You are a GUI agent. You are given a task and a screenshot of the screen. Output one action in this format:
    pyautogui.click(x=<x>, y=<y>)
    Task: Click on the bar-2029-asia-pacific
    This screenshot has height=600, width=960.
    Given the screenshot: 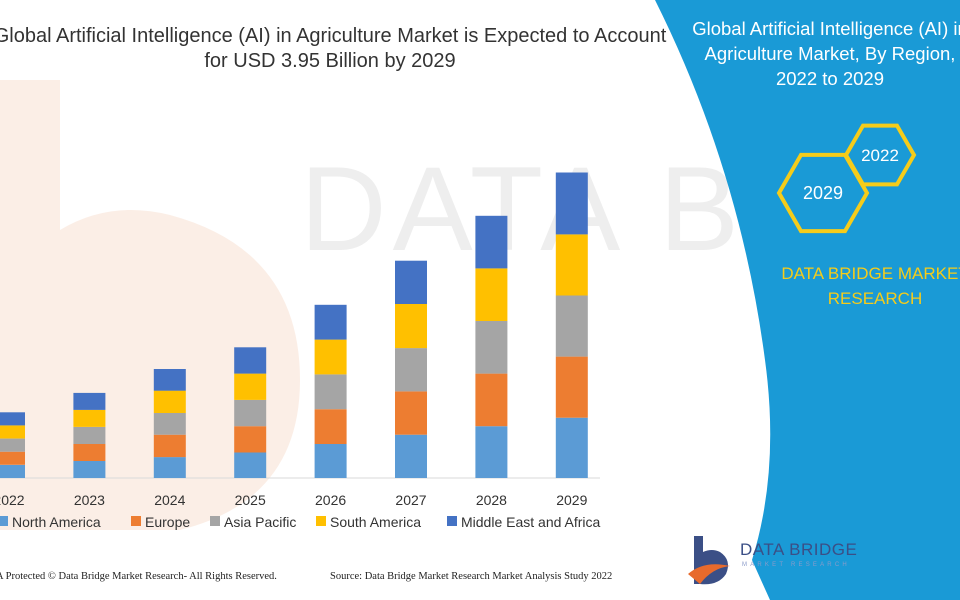 What is the action you would take?
    pyautogui.click(x=571, y=326)
    